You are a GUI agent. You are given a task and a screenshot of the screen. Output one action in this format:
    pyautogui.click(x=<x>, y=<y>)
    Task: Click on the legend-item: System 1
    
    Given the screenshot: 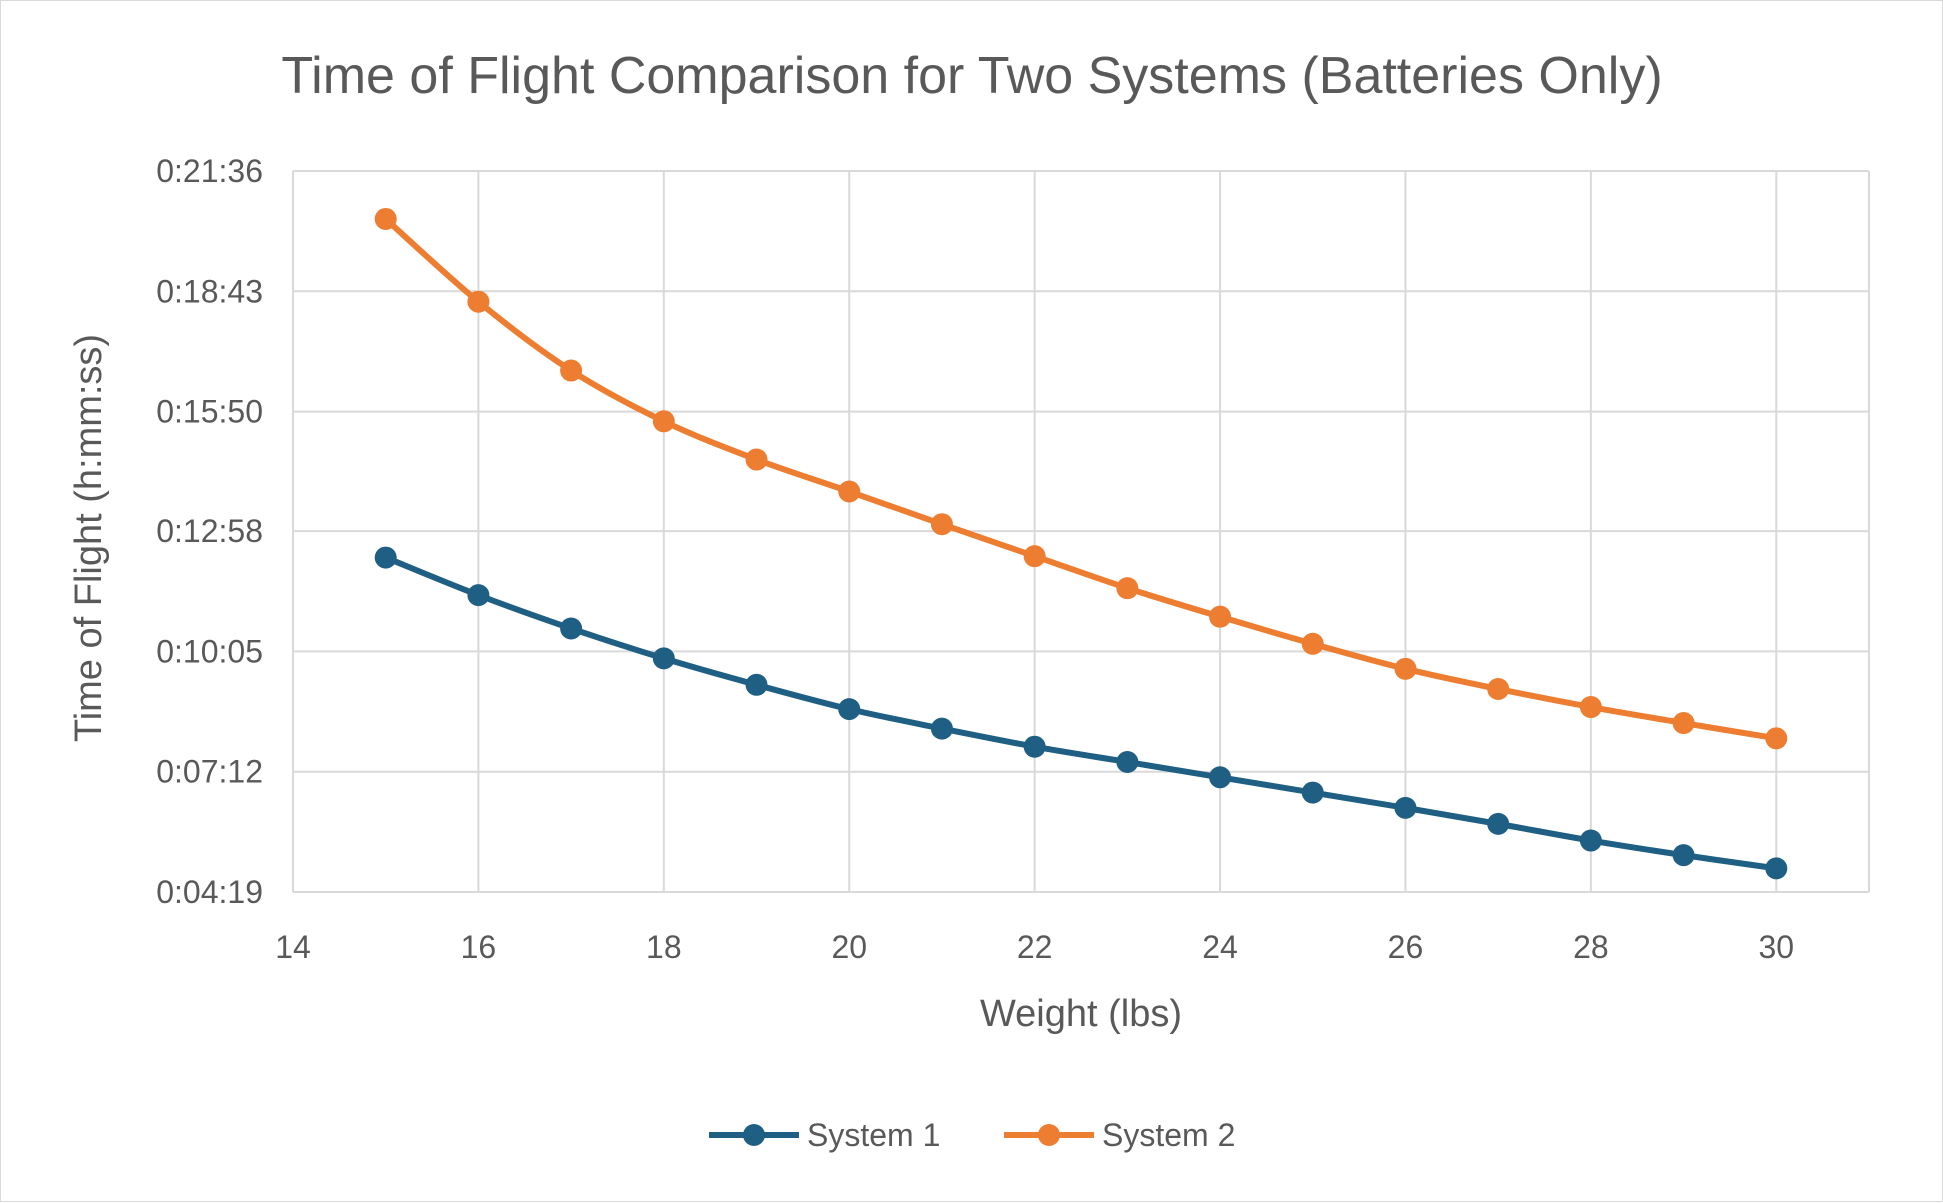 What is the action you would take?
    pyautogui.click(x=824, y=1135)
    